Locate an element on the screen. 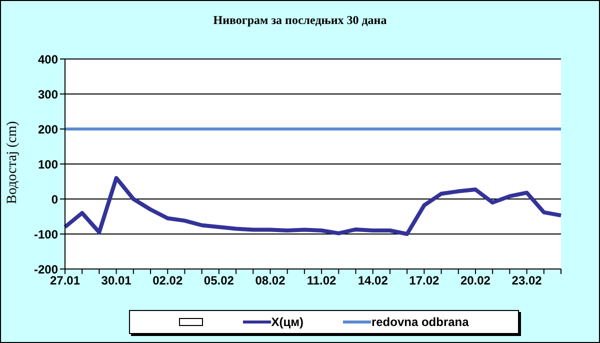  y-tick-label: 400 is located at coordinates (48, 59).